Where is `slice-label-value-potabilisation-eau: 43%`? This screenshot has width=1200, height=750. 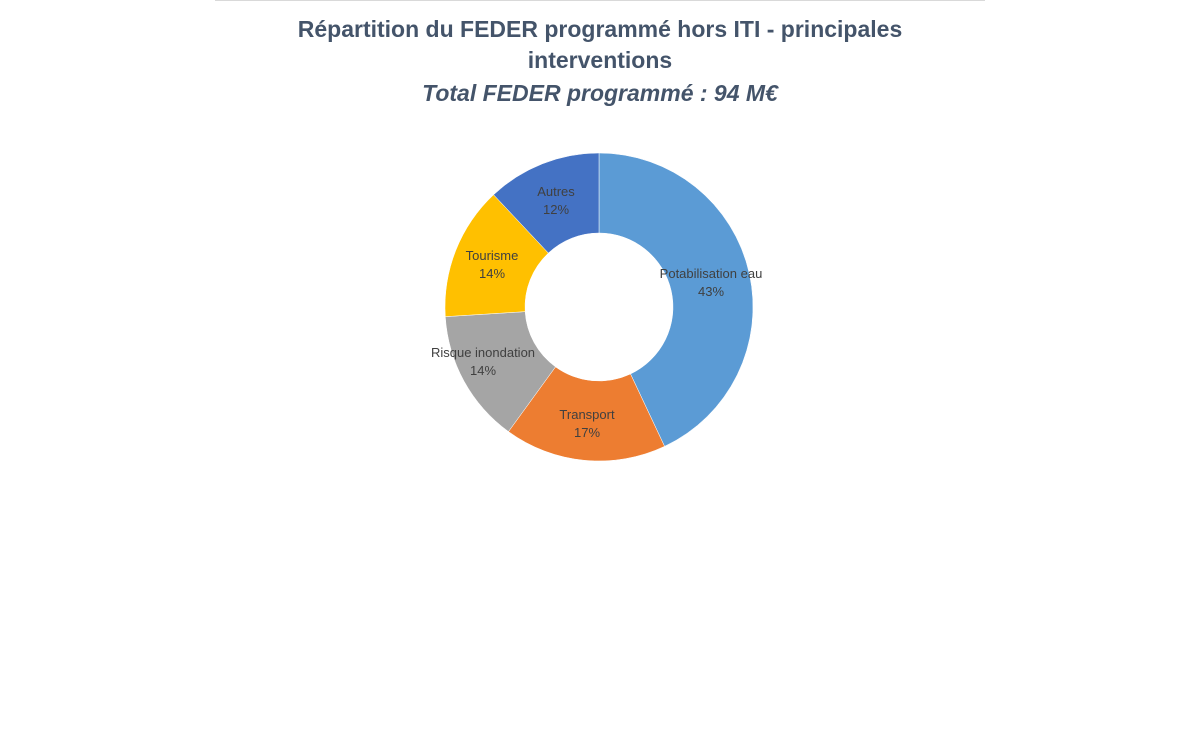
slice-label-value-potabilisation-eau: 43% is located at coordinates (711, 291).